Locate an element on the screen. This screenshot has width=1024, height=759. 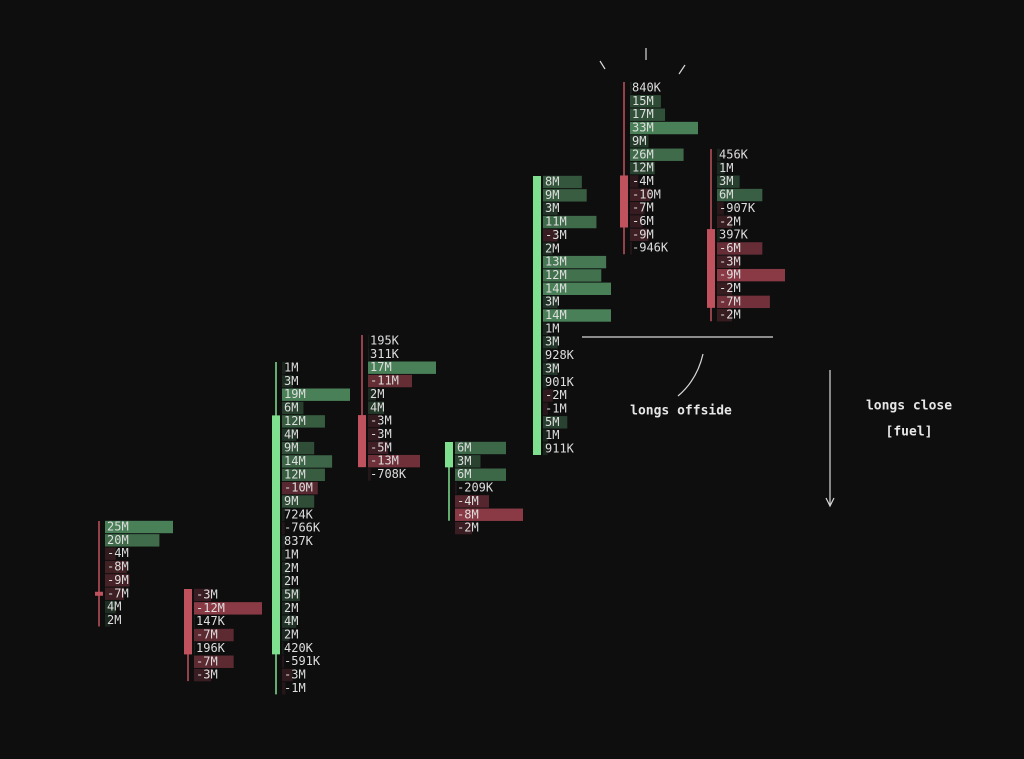
delta-label: -1M is located at coordinates (295, 688).